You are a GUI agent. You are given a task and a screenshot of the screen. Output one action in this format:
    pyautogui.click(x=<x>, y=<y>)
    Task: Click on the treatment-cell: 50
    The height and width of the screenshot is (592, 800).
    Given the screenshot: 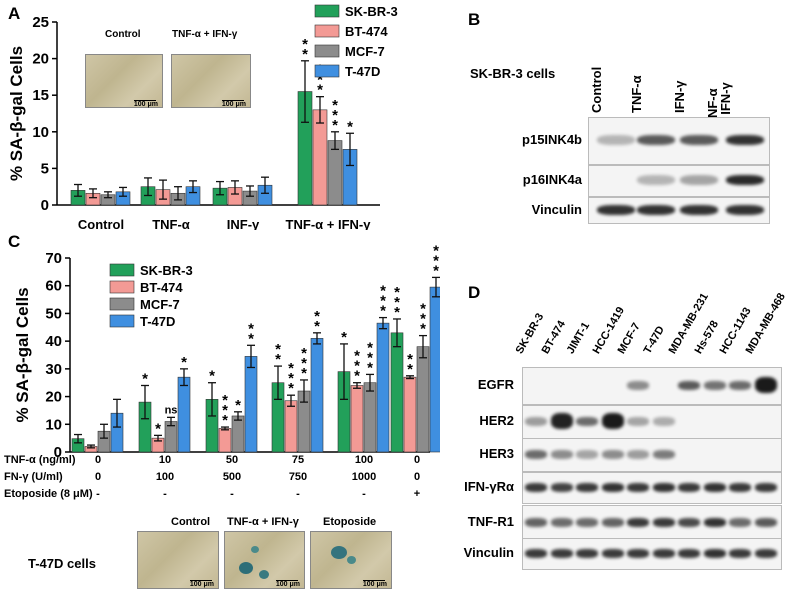 What is the action you would take?
    pyautogui.click(x=232, y=460)
    